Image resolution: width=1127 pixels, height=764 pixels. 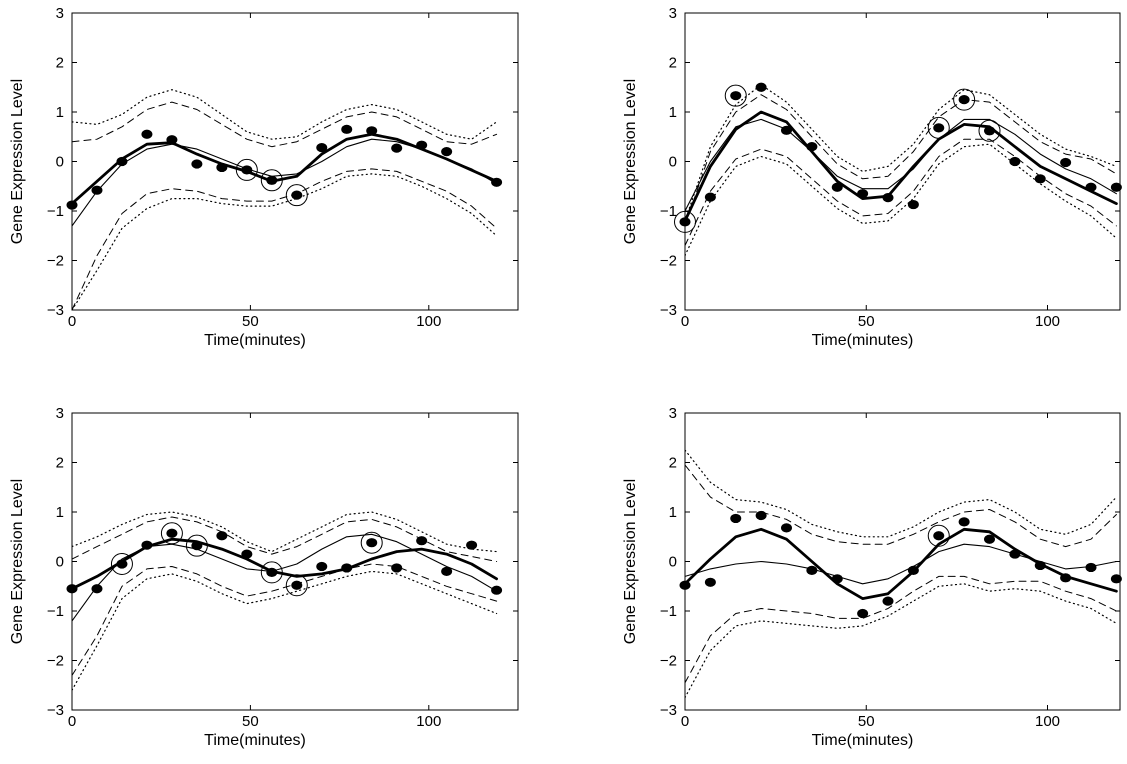 I want to click on data-points, so click(x=284, y=559).